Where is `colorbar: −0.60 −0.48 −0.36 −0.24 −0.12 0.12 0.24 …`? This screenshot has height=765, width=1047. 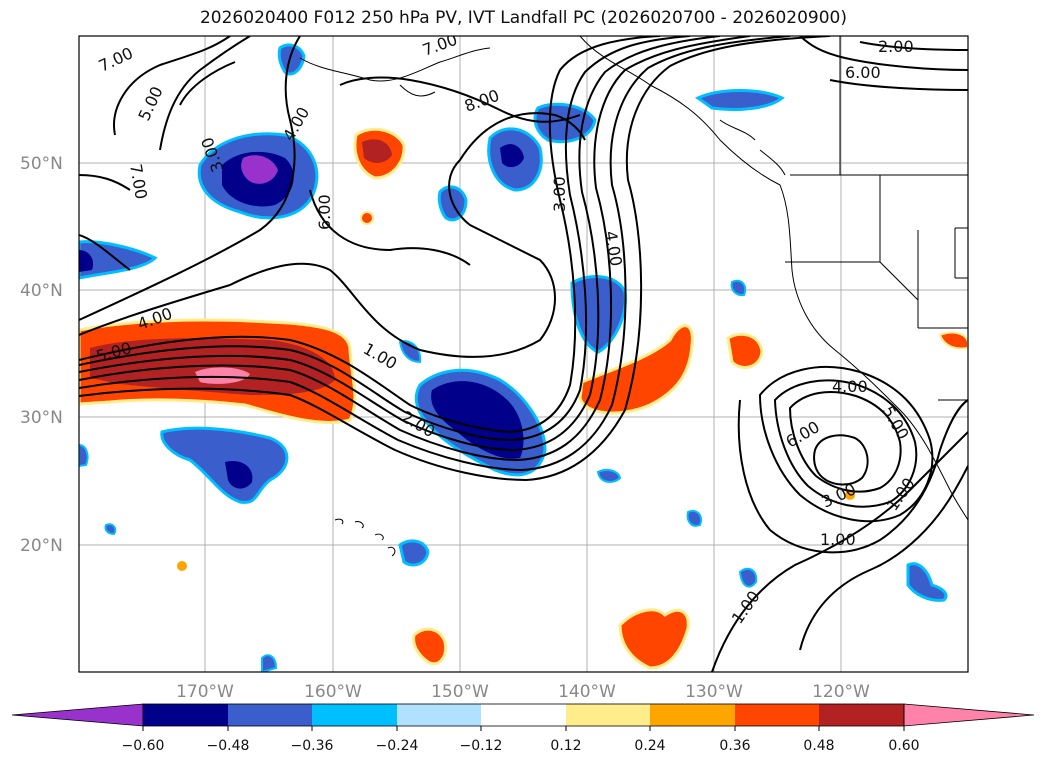 colorbar: −0.60 −0.48 −0.36 −0.24 −0.12 0.12 0.24 … is located at coordinates (523, 728).